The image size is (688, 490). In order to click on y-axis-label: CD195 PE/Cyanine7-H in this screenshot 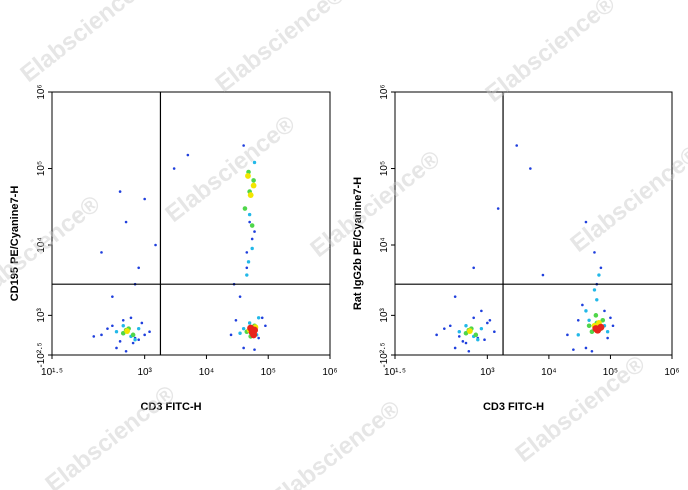, I will do `click(15, 244)`.